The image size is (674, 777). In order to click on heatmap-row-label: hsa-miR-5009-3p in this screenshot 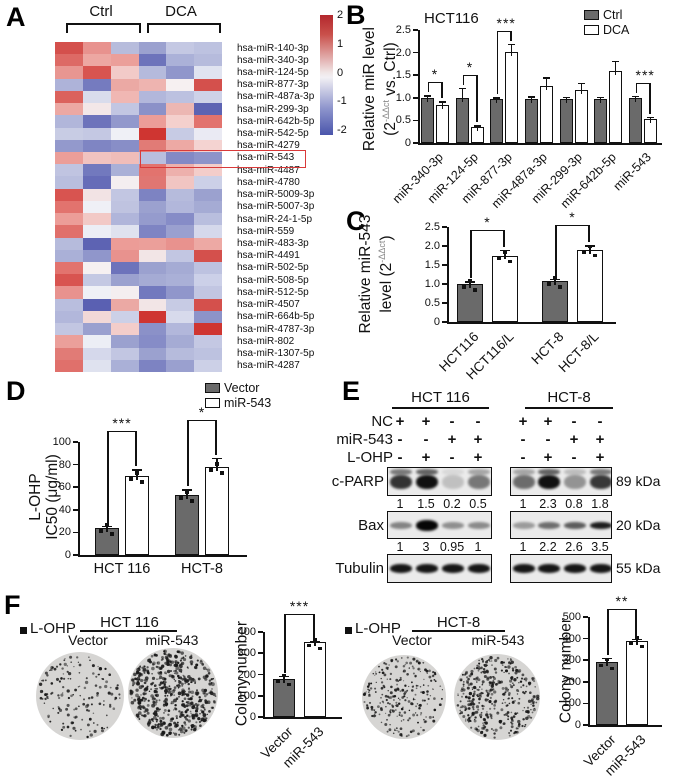, I will do `click(276, 195)`.